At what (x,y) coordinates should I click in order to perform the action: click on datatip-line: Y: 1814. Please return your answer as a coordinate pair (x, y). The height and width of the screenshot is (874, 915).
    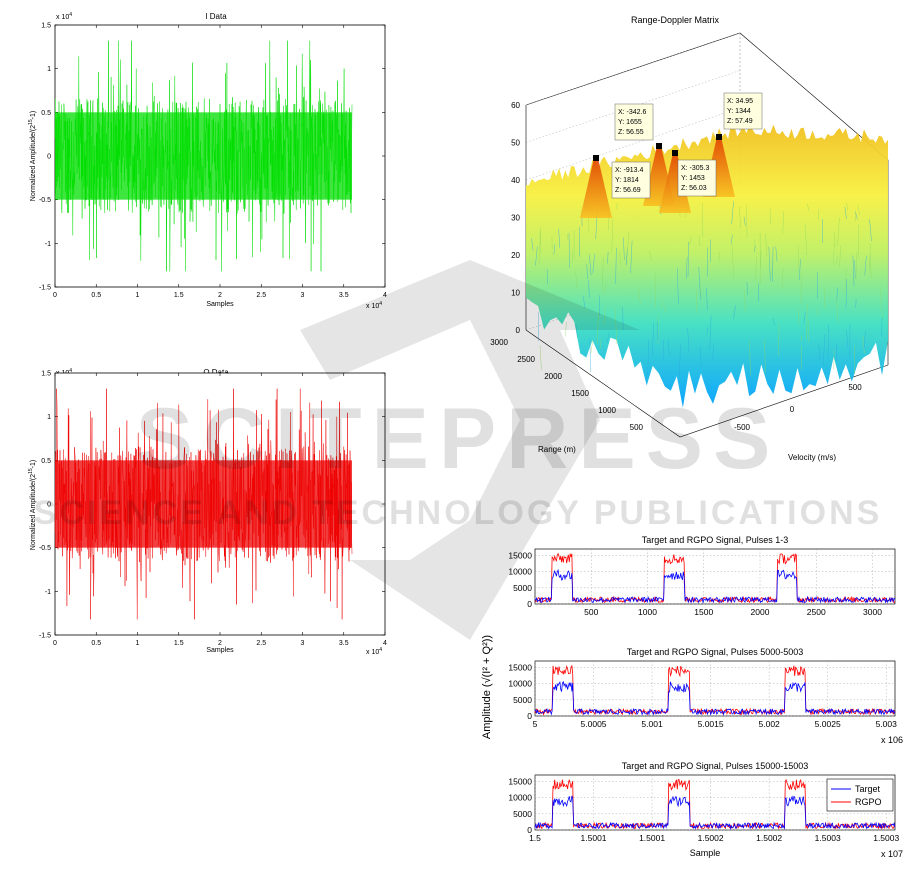
    Looking at the image, I should click on (627, 180).